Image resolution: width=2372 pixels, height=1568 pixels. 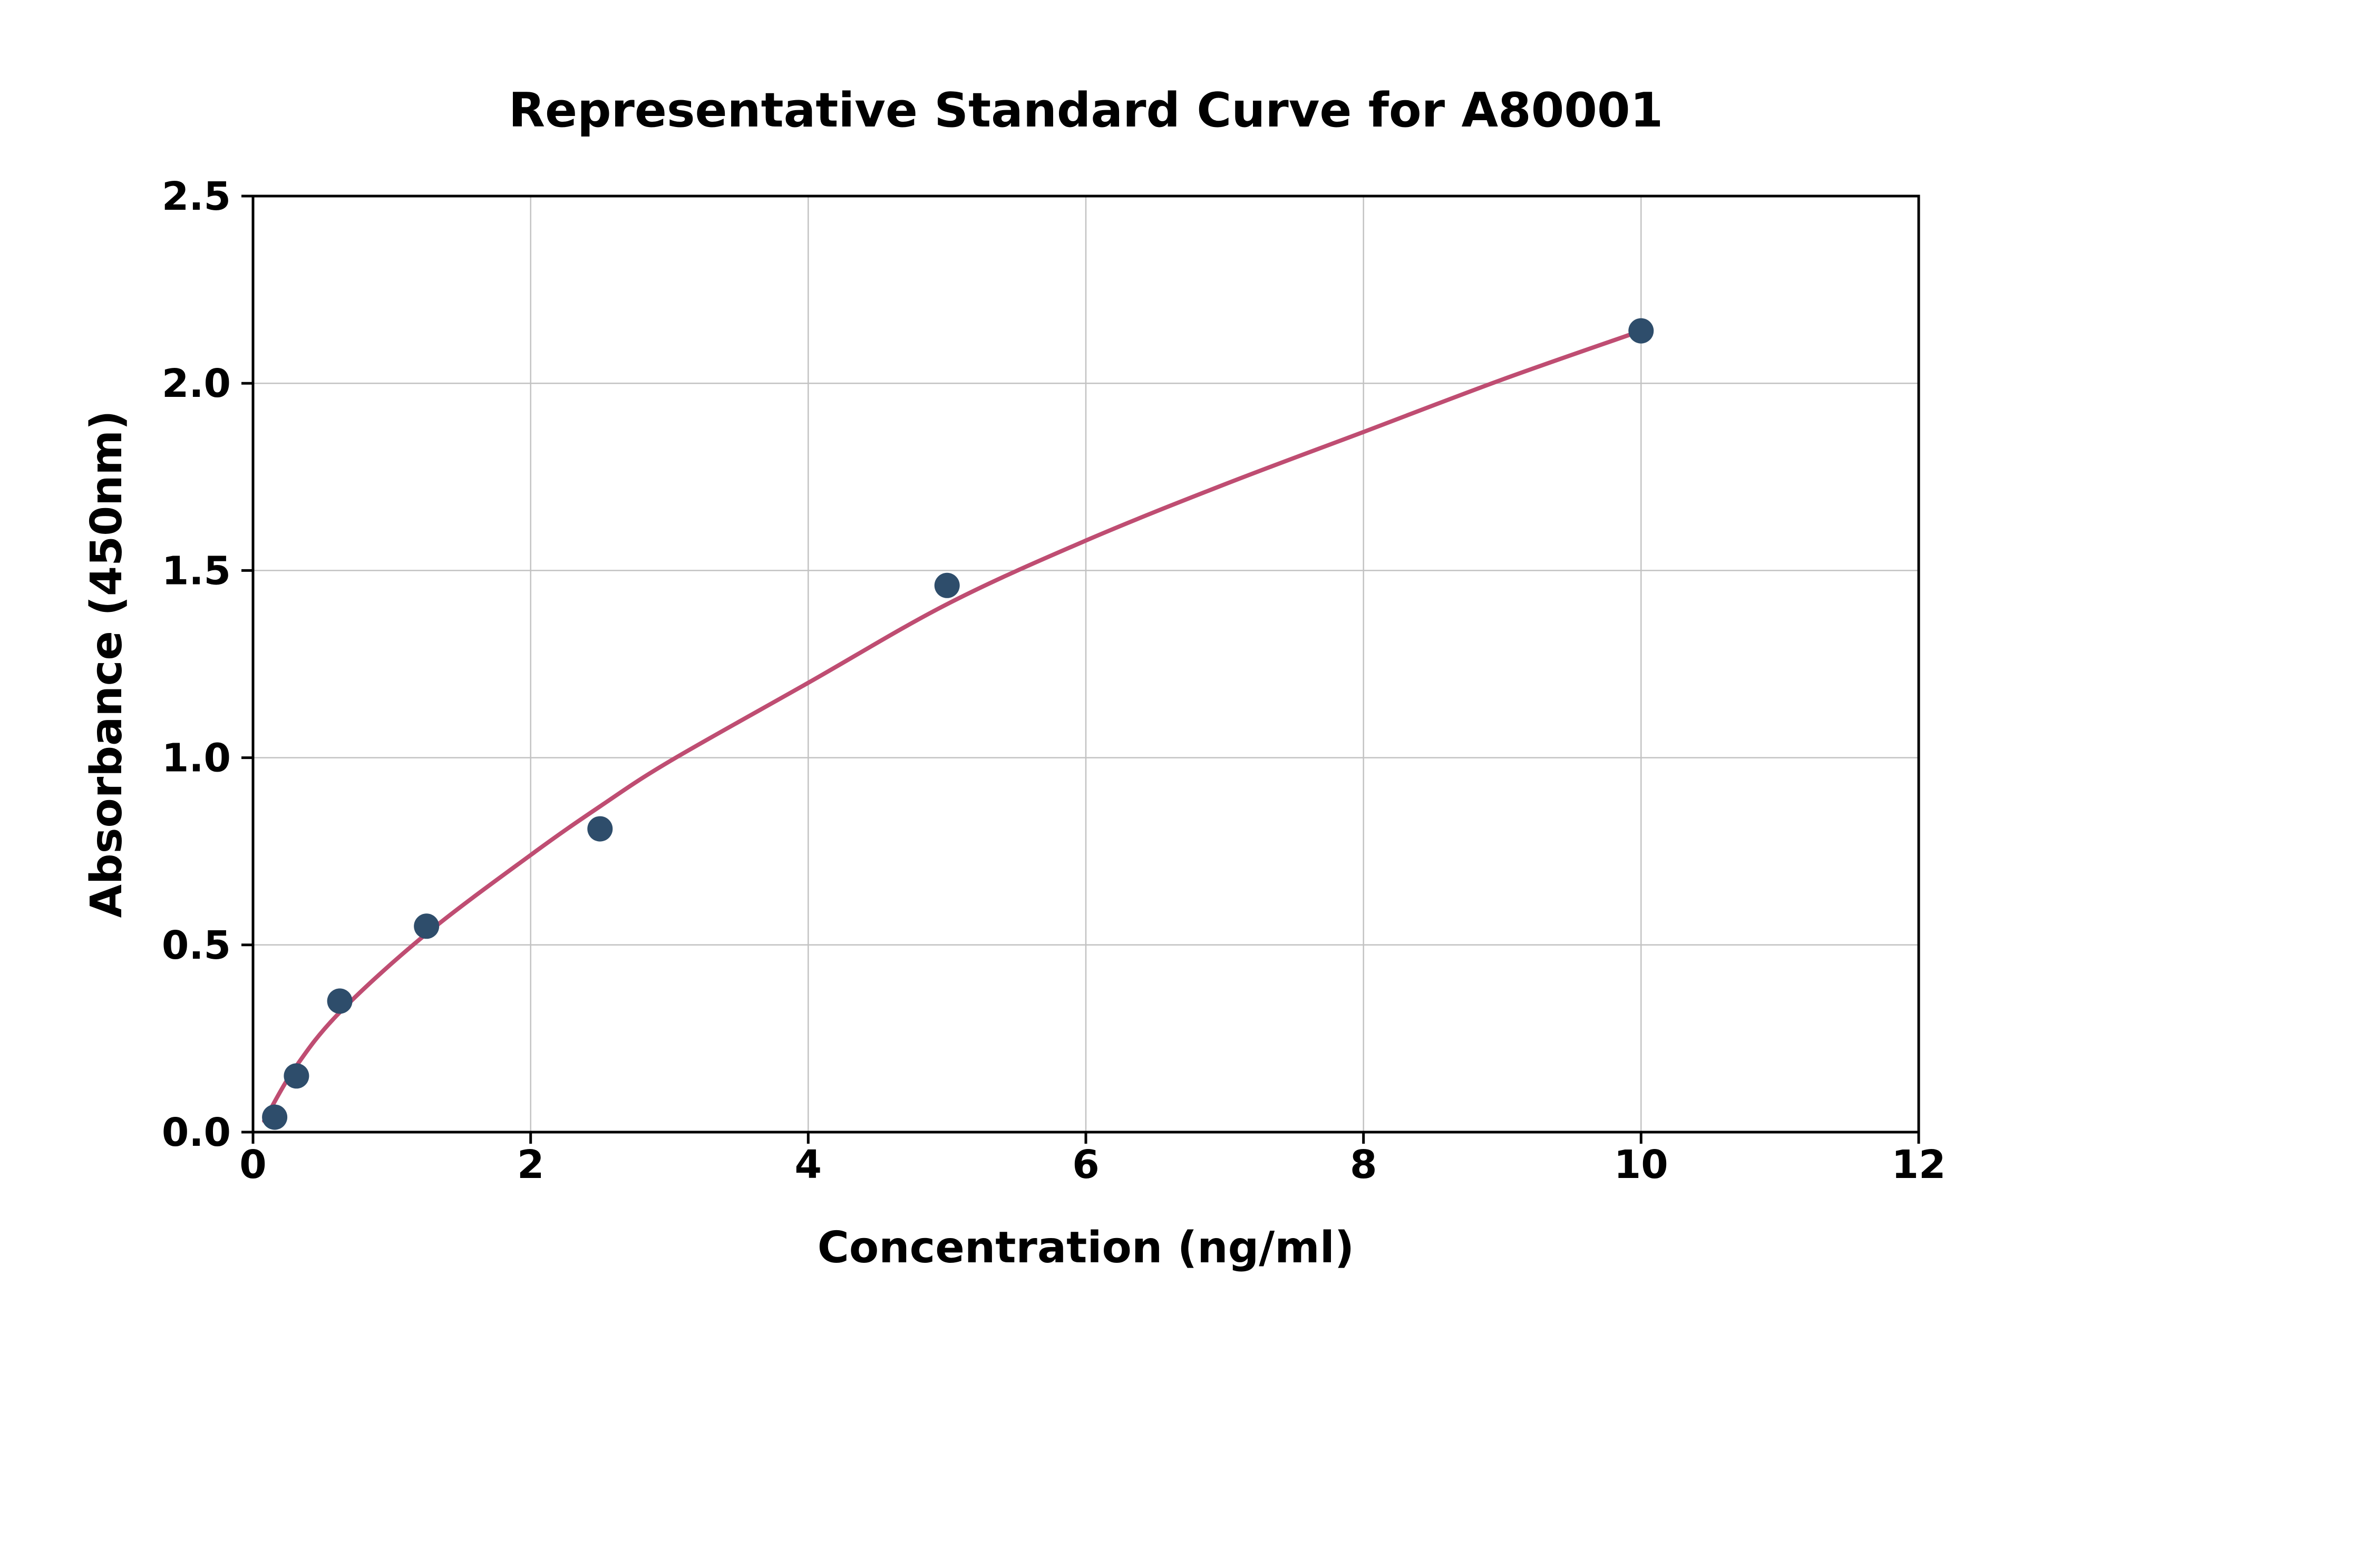 I want to click on y-tick-label: 2.0, so click(x=196, y=384).